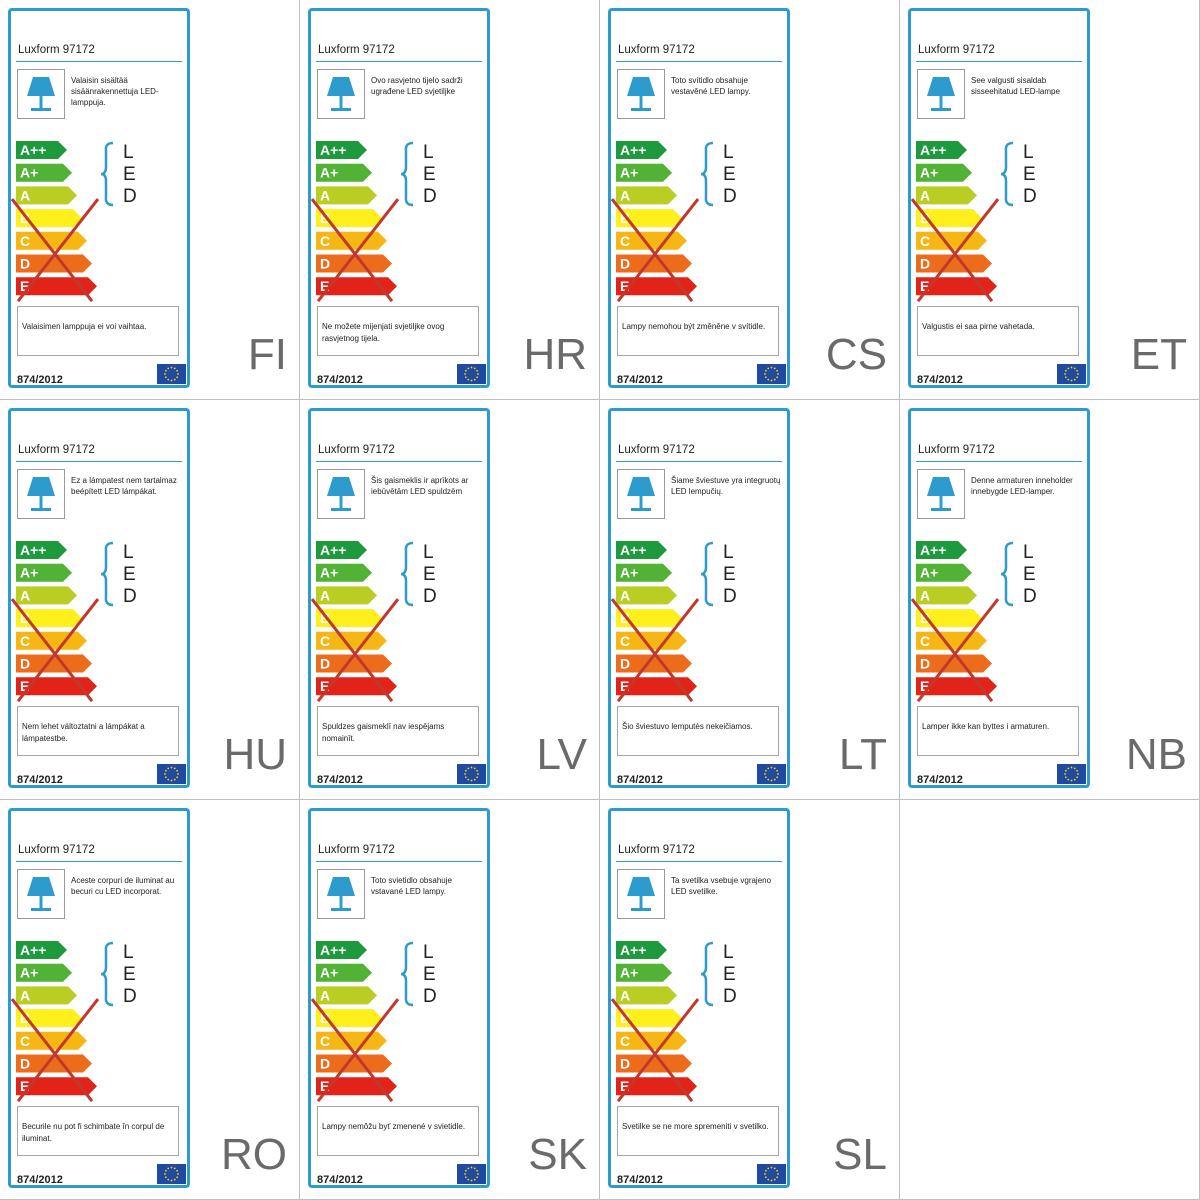 This screenshot has height=1200, width=1200. Describe the element at coordinates (625, 195) in the screenshot. I see `energy-class-label: A` at that location.